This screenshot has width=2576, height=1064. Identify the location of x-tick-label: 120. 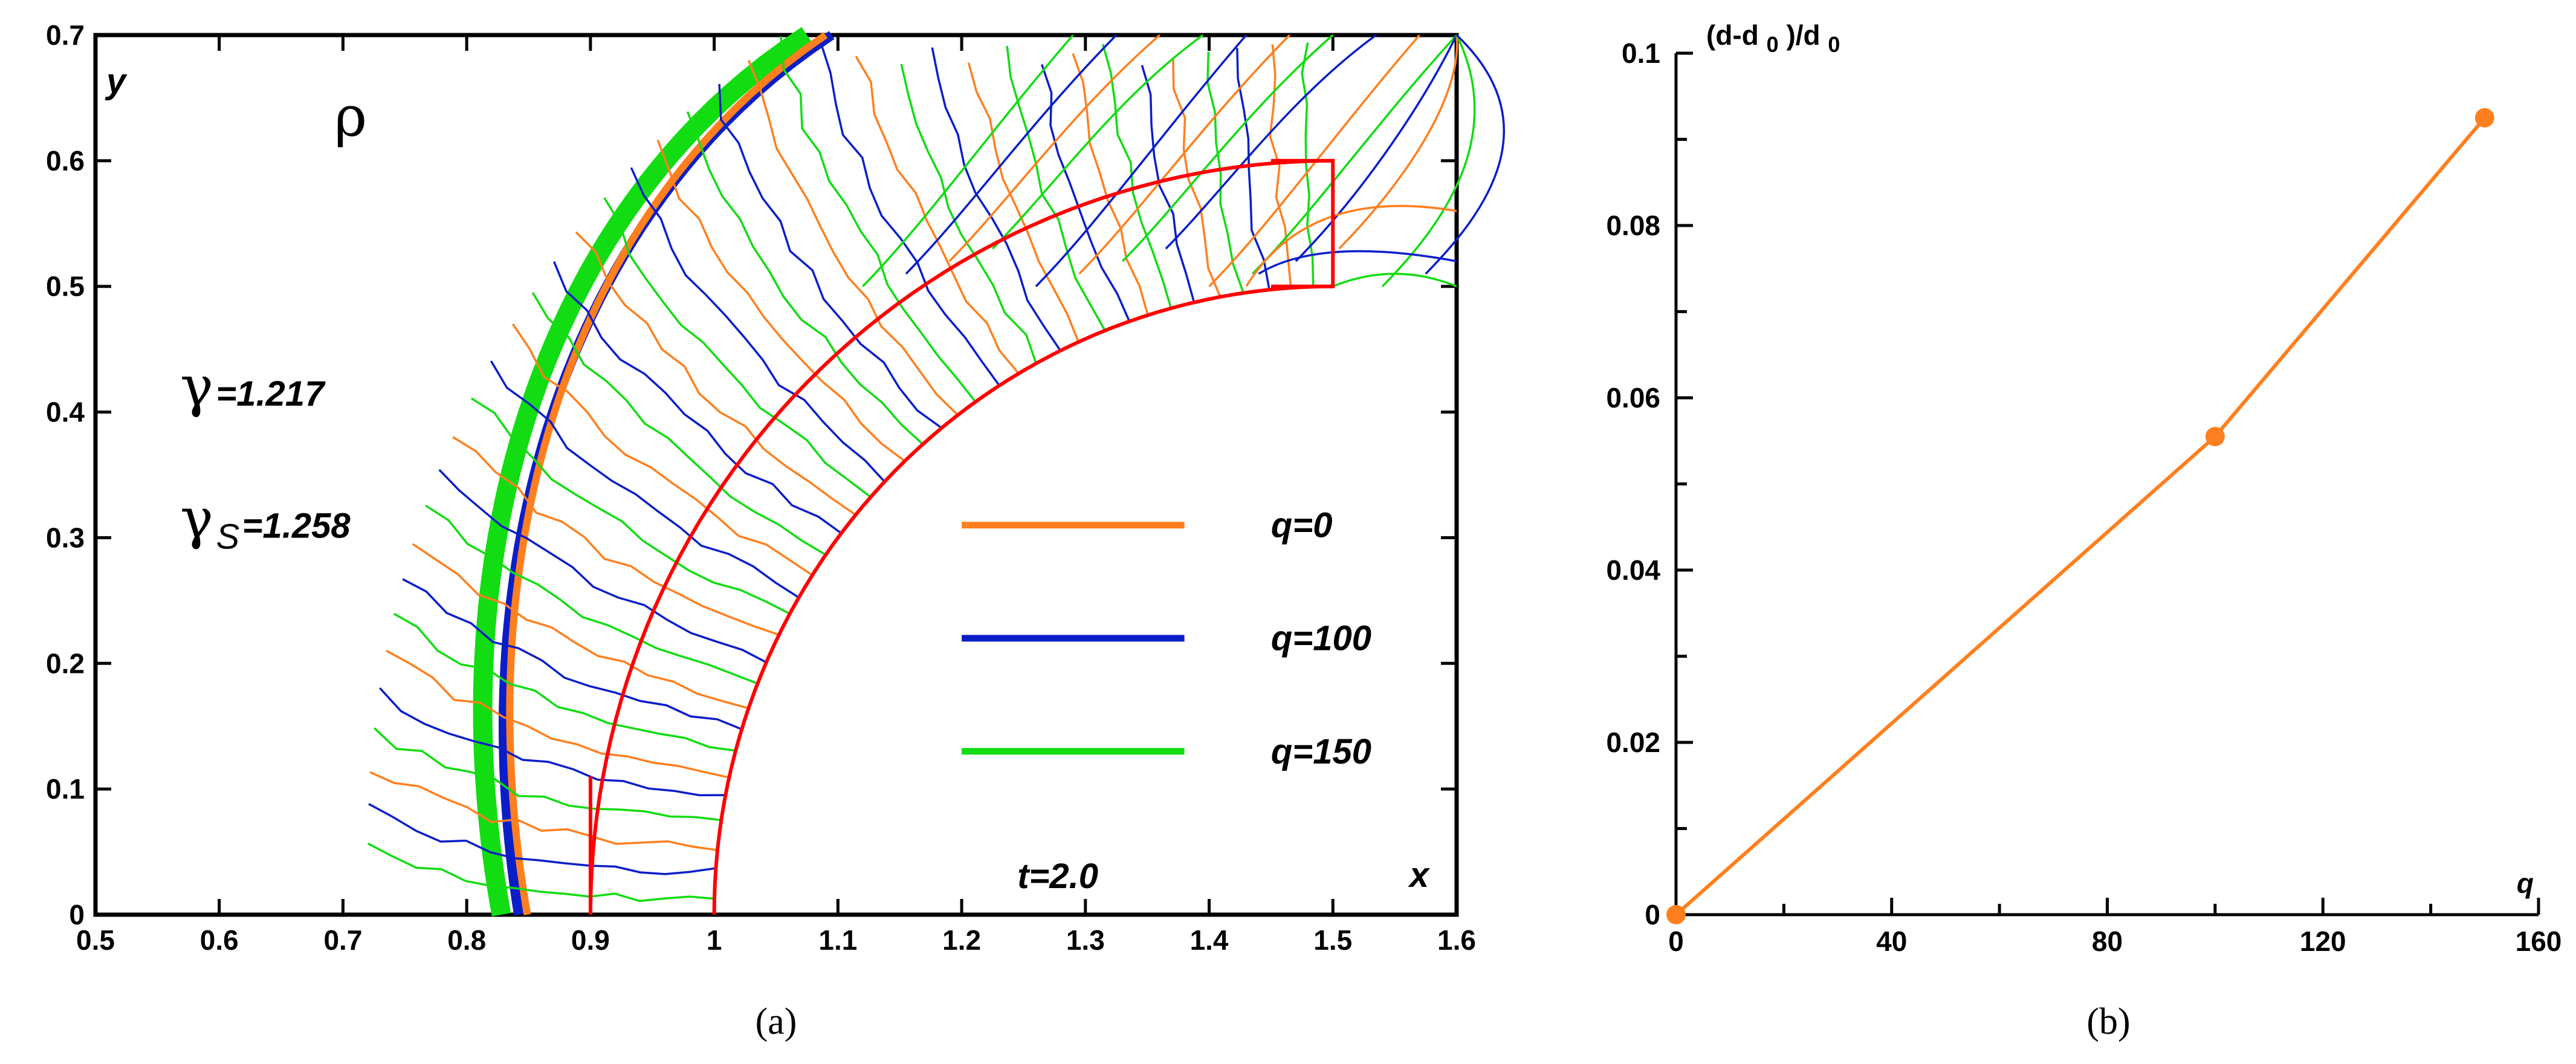
(2323, 941).